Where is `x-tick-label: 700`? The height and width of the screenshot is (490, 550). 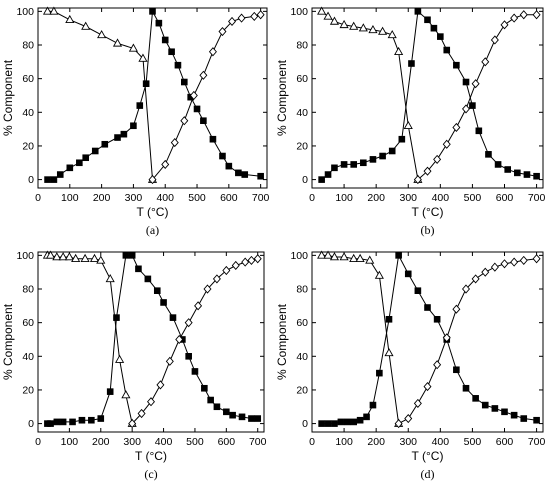 x-tick-label: 700 is located at coordinates (537, 442).